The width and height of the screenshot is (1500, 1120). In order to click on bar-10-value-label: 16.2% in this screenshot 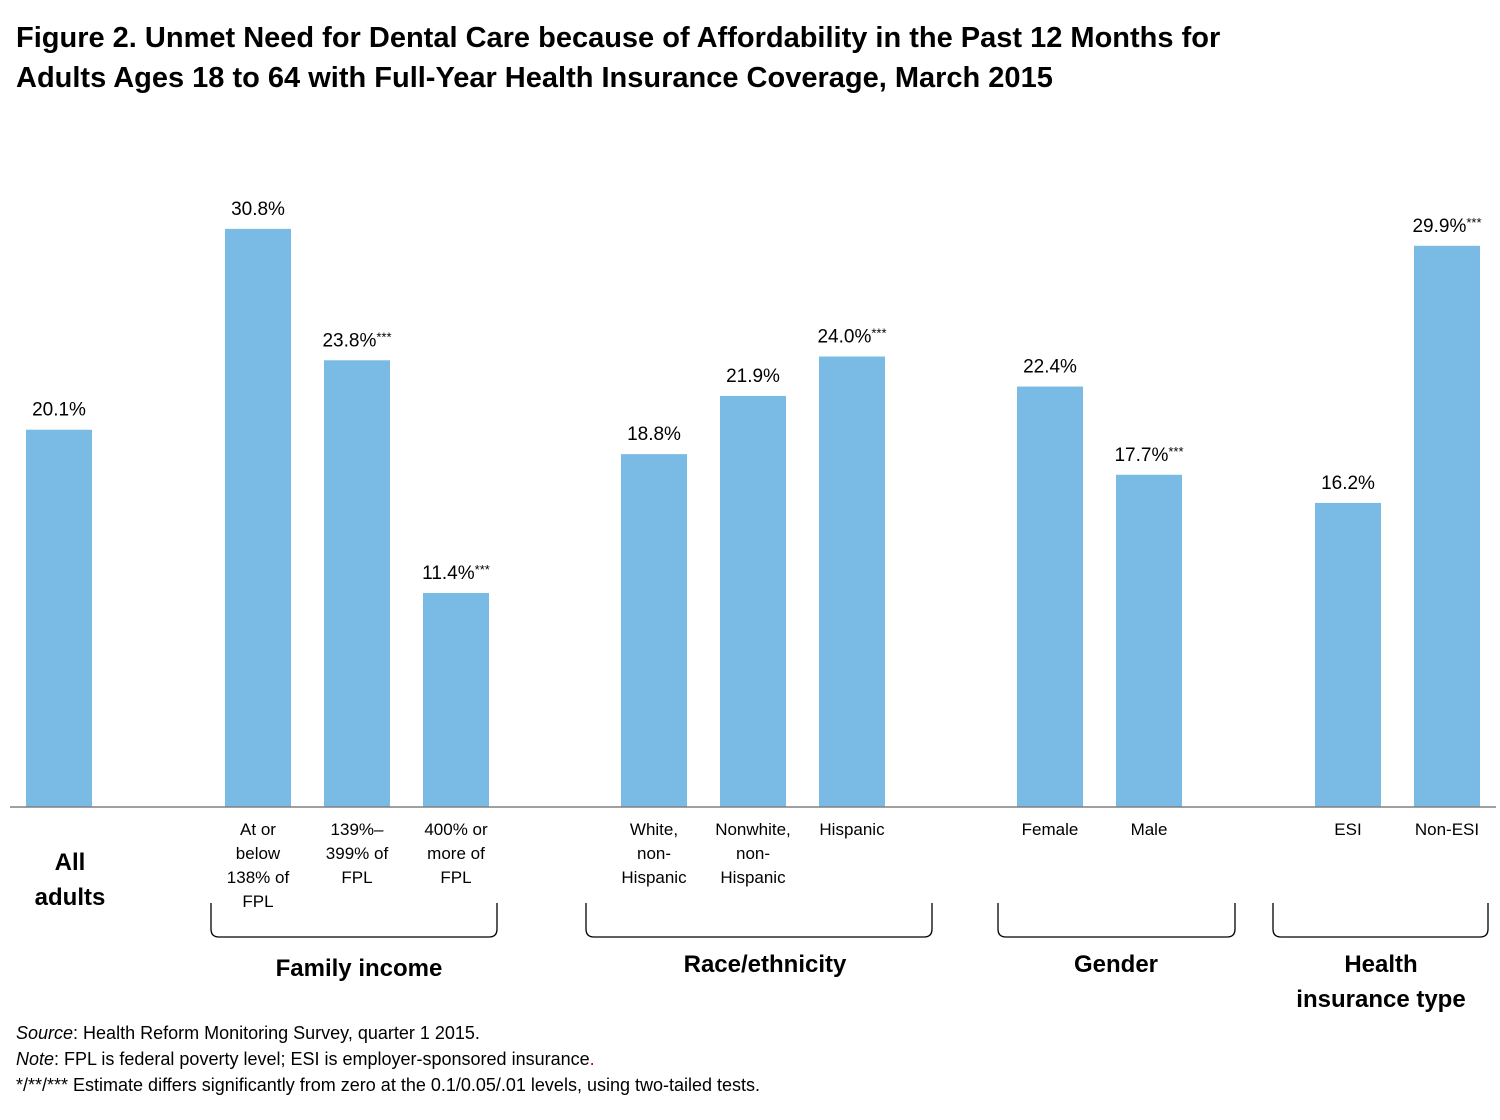, I will do `click(1348, 483)`.